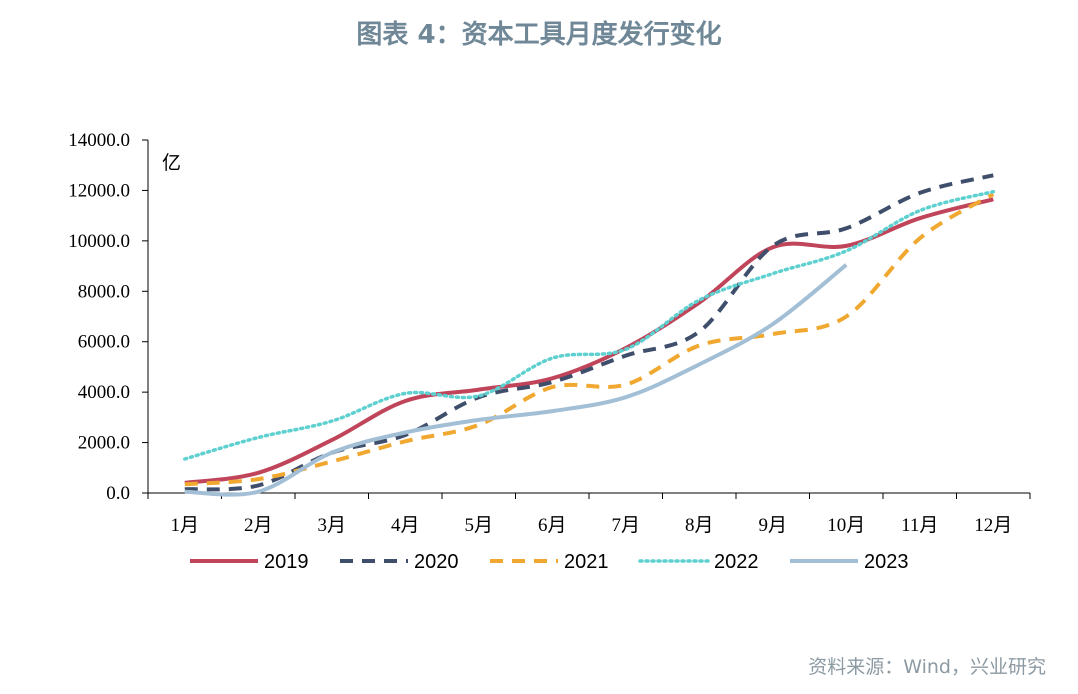 This screenshot has height=694, width=1078. Describe the element at coordinates (286, 562) in the screenshot. I see `legend-label-2019: 2019` at that location.